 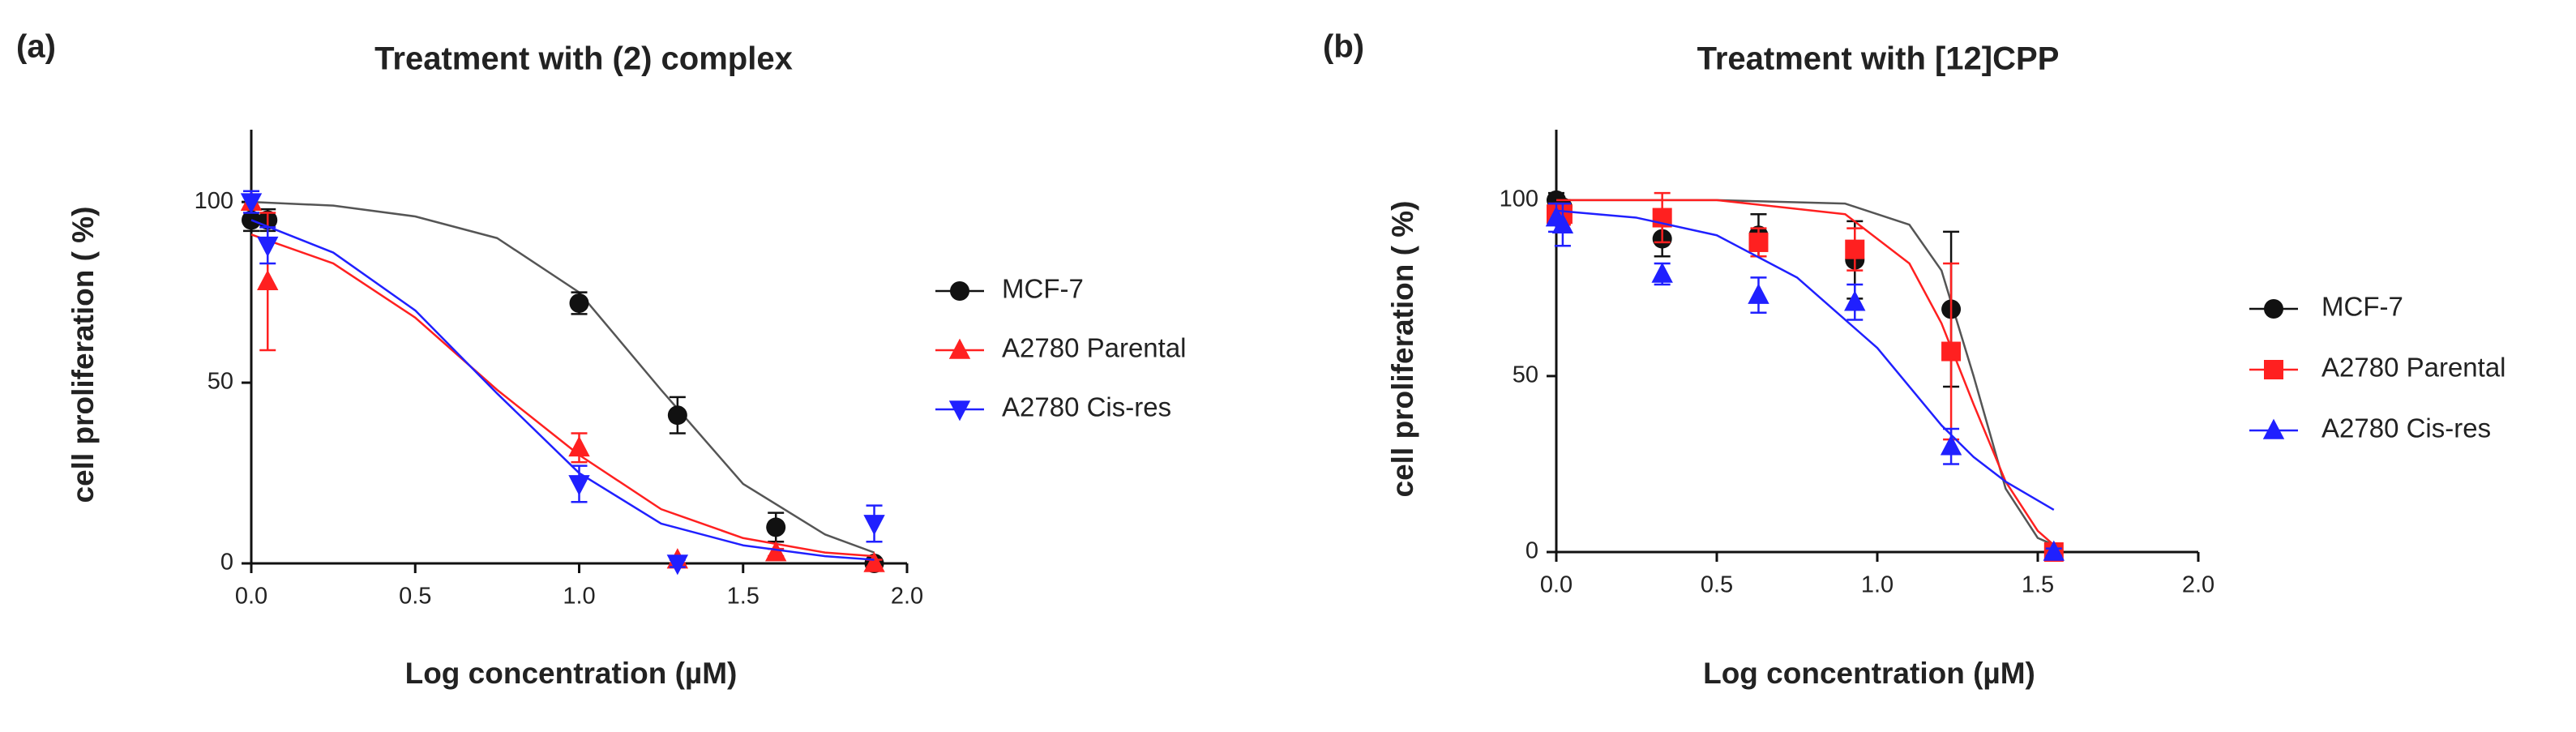 What do you see at coordinates (1343, 47) in the screenshot?
I see `panel-label: (b)` at bounding box center [1343, 47].